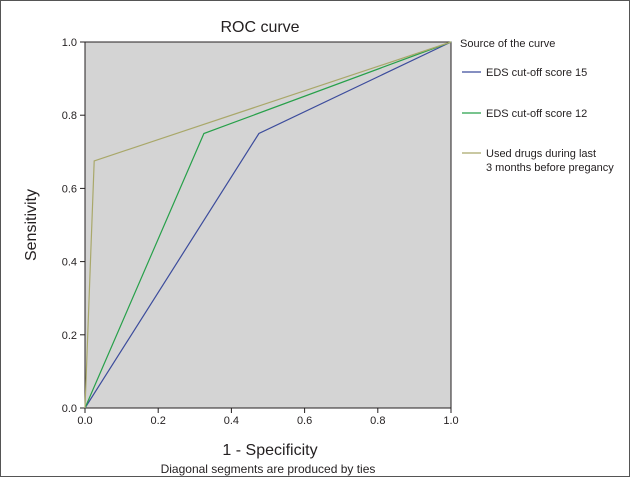 The image size is (630, 477). Describe the element at coordinates (536, 73) in the screenshot. I see `legend-label-1: EDS cut-off score 15` at that location.